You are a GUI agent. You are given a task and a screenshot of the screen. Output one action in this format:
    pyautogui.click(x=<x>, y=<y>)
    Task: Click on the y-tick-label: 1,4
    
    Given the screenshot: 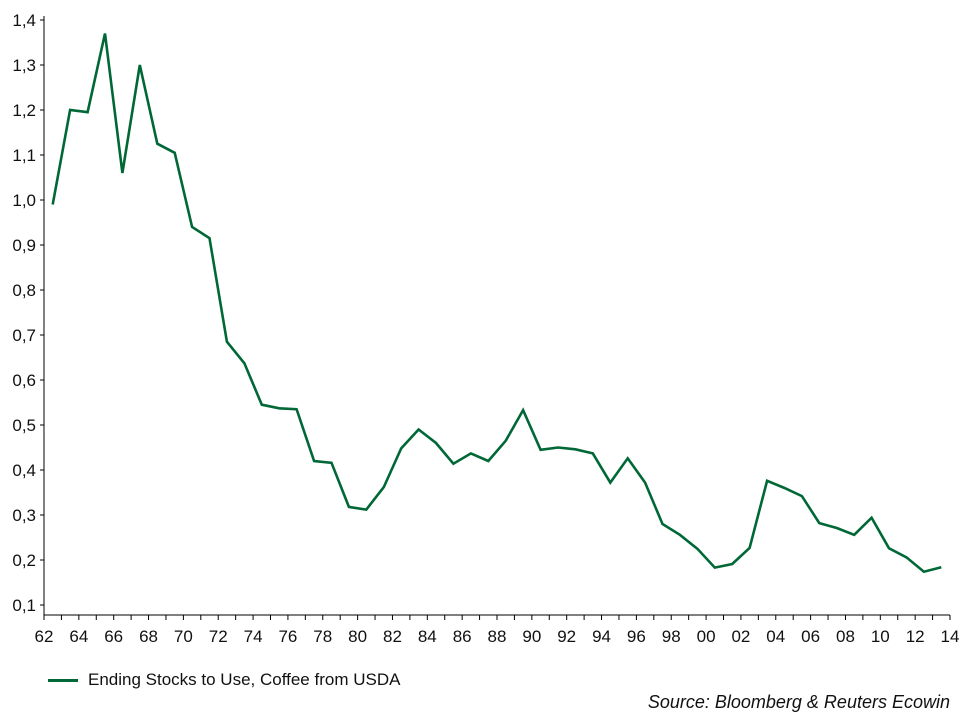 What is the action you would take?
    pyautogui.click(x=24, y=20)
    